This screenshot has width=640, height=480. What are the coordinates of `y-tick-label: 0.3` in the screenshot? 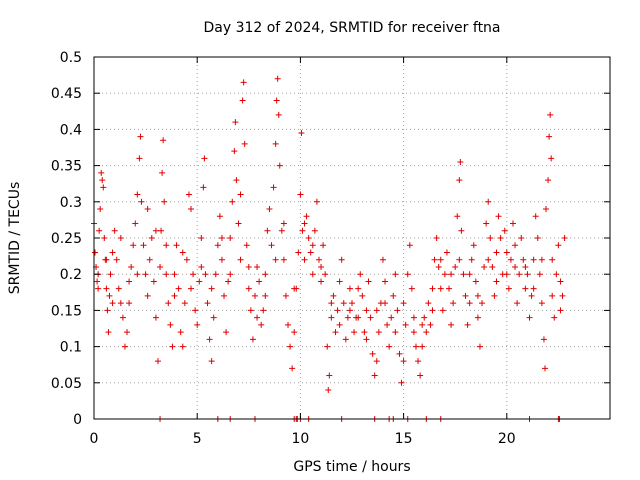 It's located at (71, 203).